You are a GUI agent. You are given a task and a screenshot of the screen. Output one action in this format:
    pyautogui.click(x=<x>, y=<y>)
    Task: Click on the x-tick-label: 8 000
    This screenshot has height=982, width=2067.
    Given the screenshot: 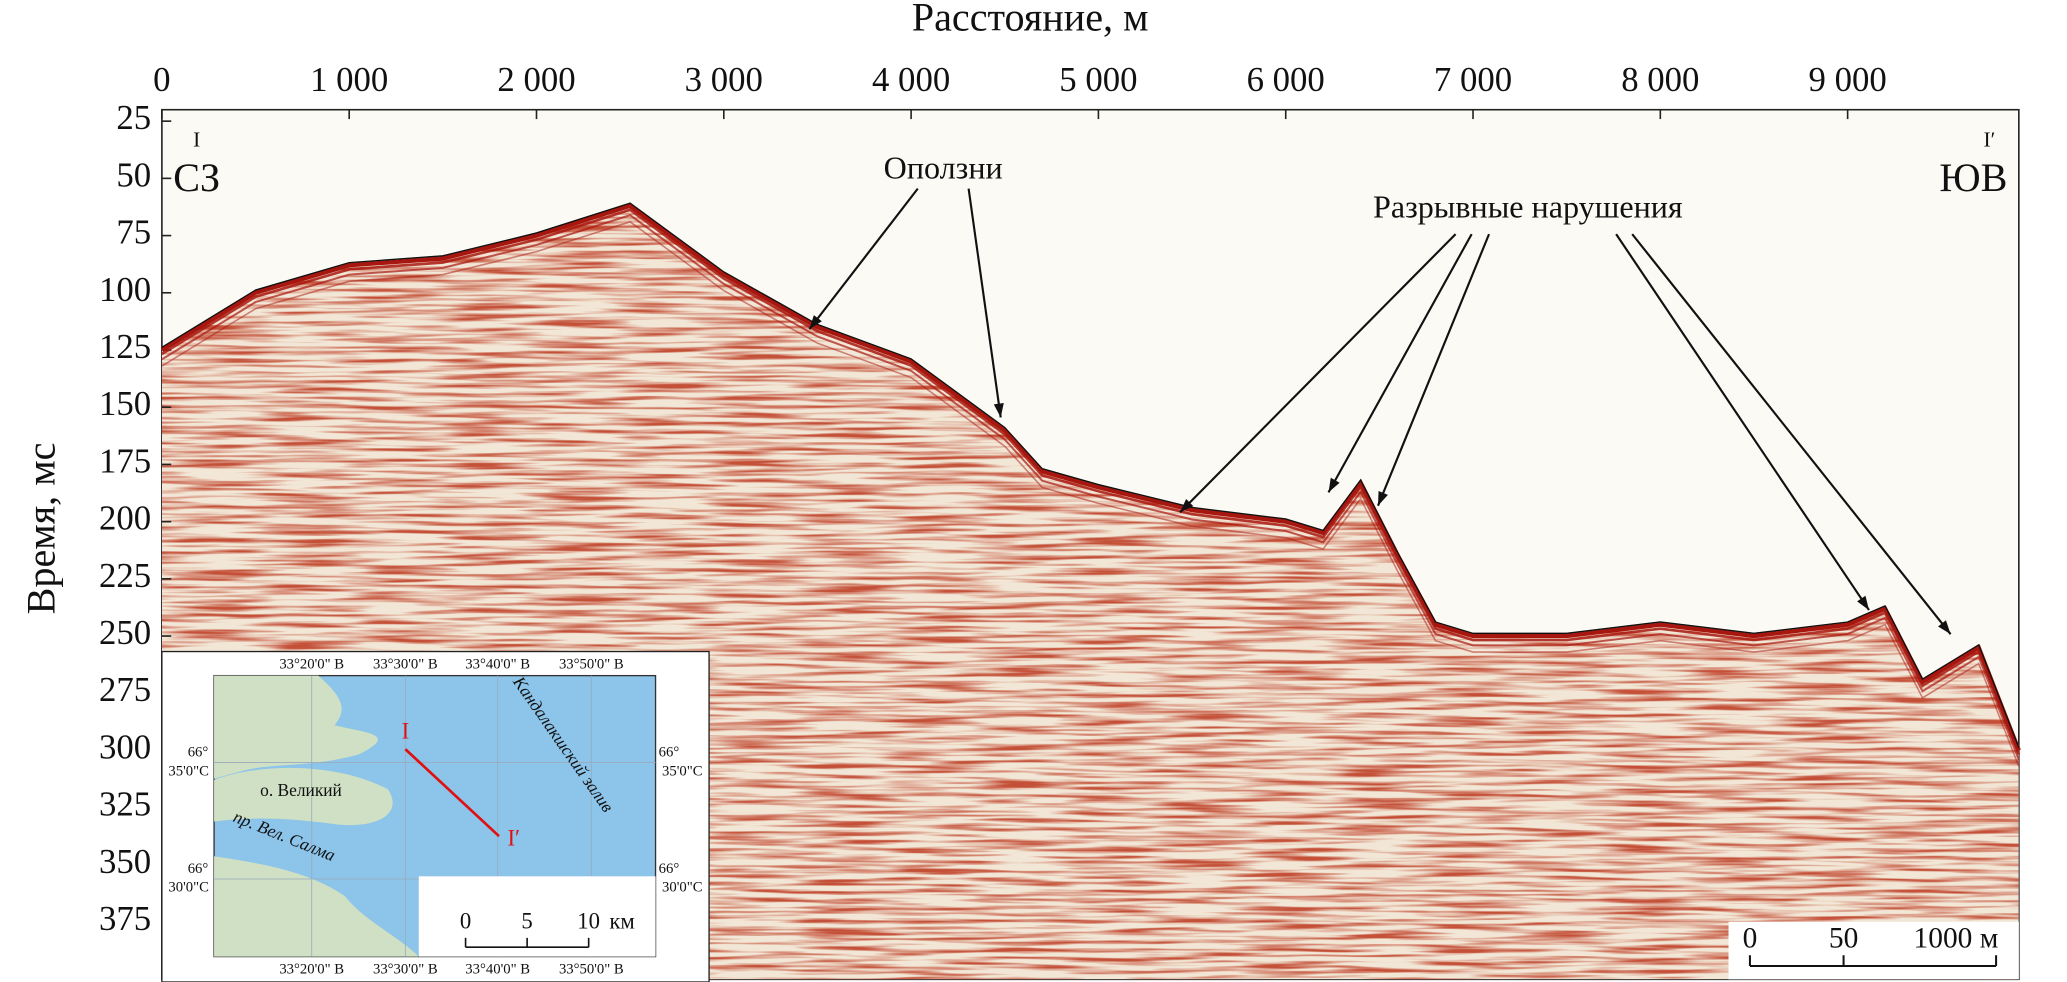 What is the action you would take?
    pyautogui.click(x=1660, y=79)
    